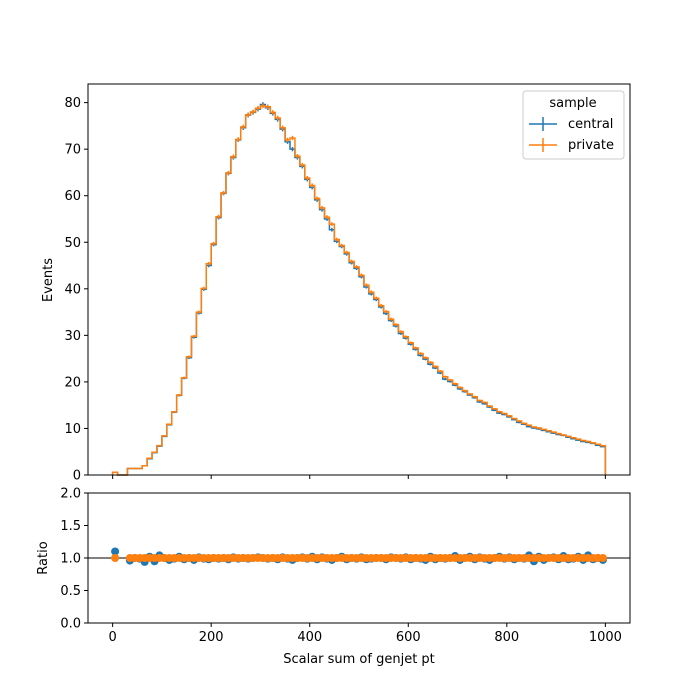 The image size is (700, 700). Describe the element at coordinates (77, 476) in the screenshot. I see `main-y-tick-label: 0` at that location.